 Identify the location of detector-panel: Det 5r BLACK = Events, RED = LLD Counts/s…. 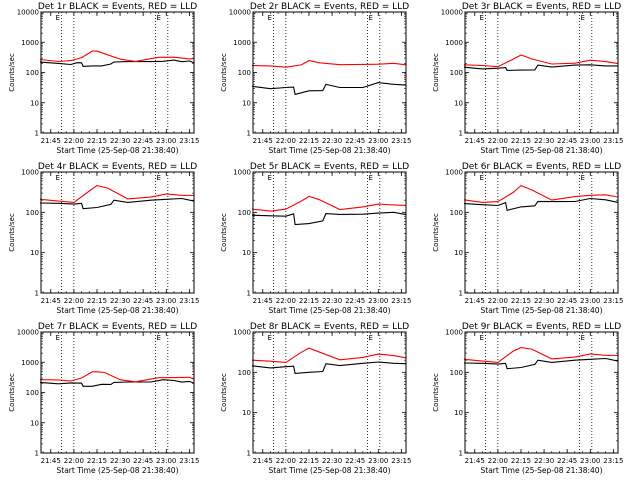
(315, 238).